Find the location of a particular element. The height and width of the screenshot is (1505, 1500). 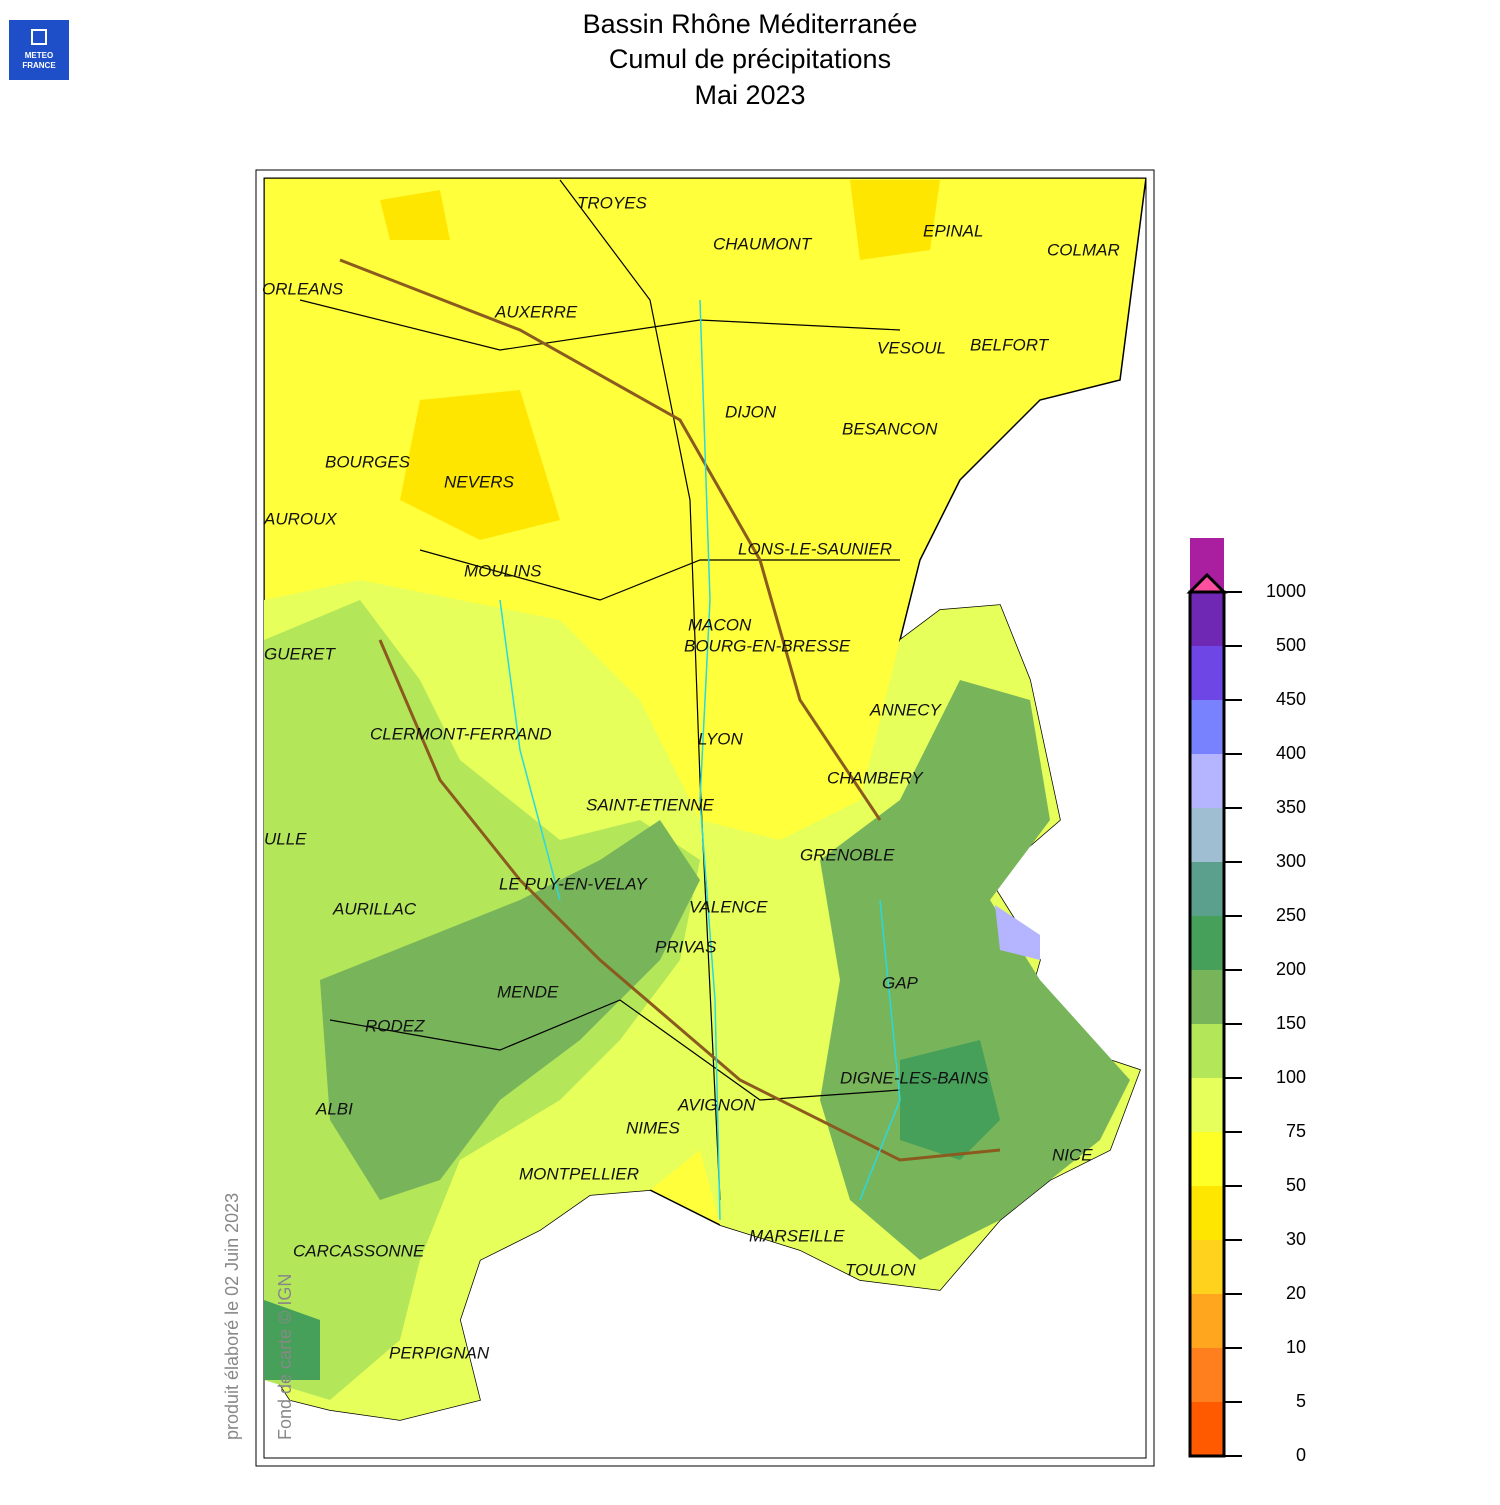

legend-tick-label: 1000 is located at coordinates (1286, 591).